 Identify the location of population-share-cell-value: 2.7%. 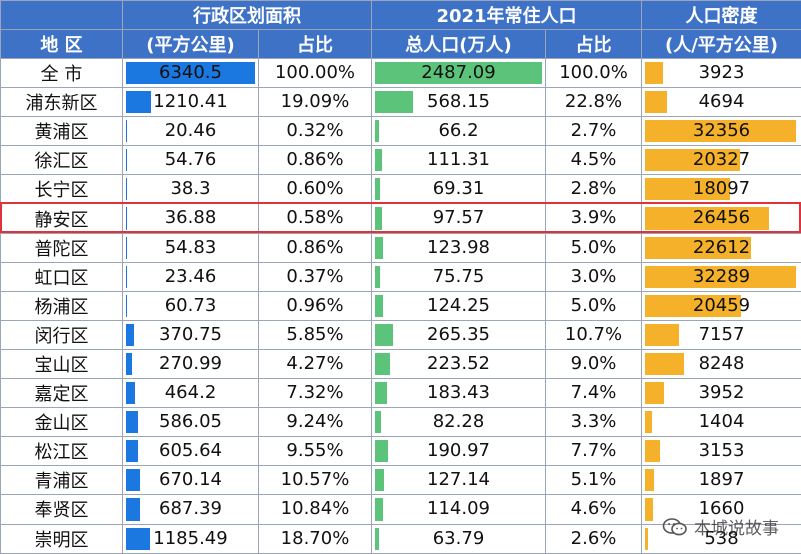
(593, 131).